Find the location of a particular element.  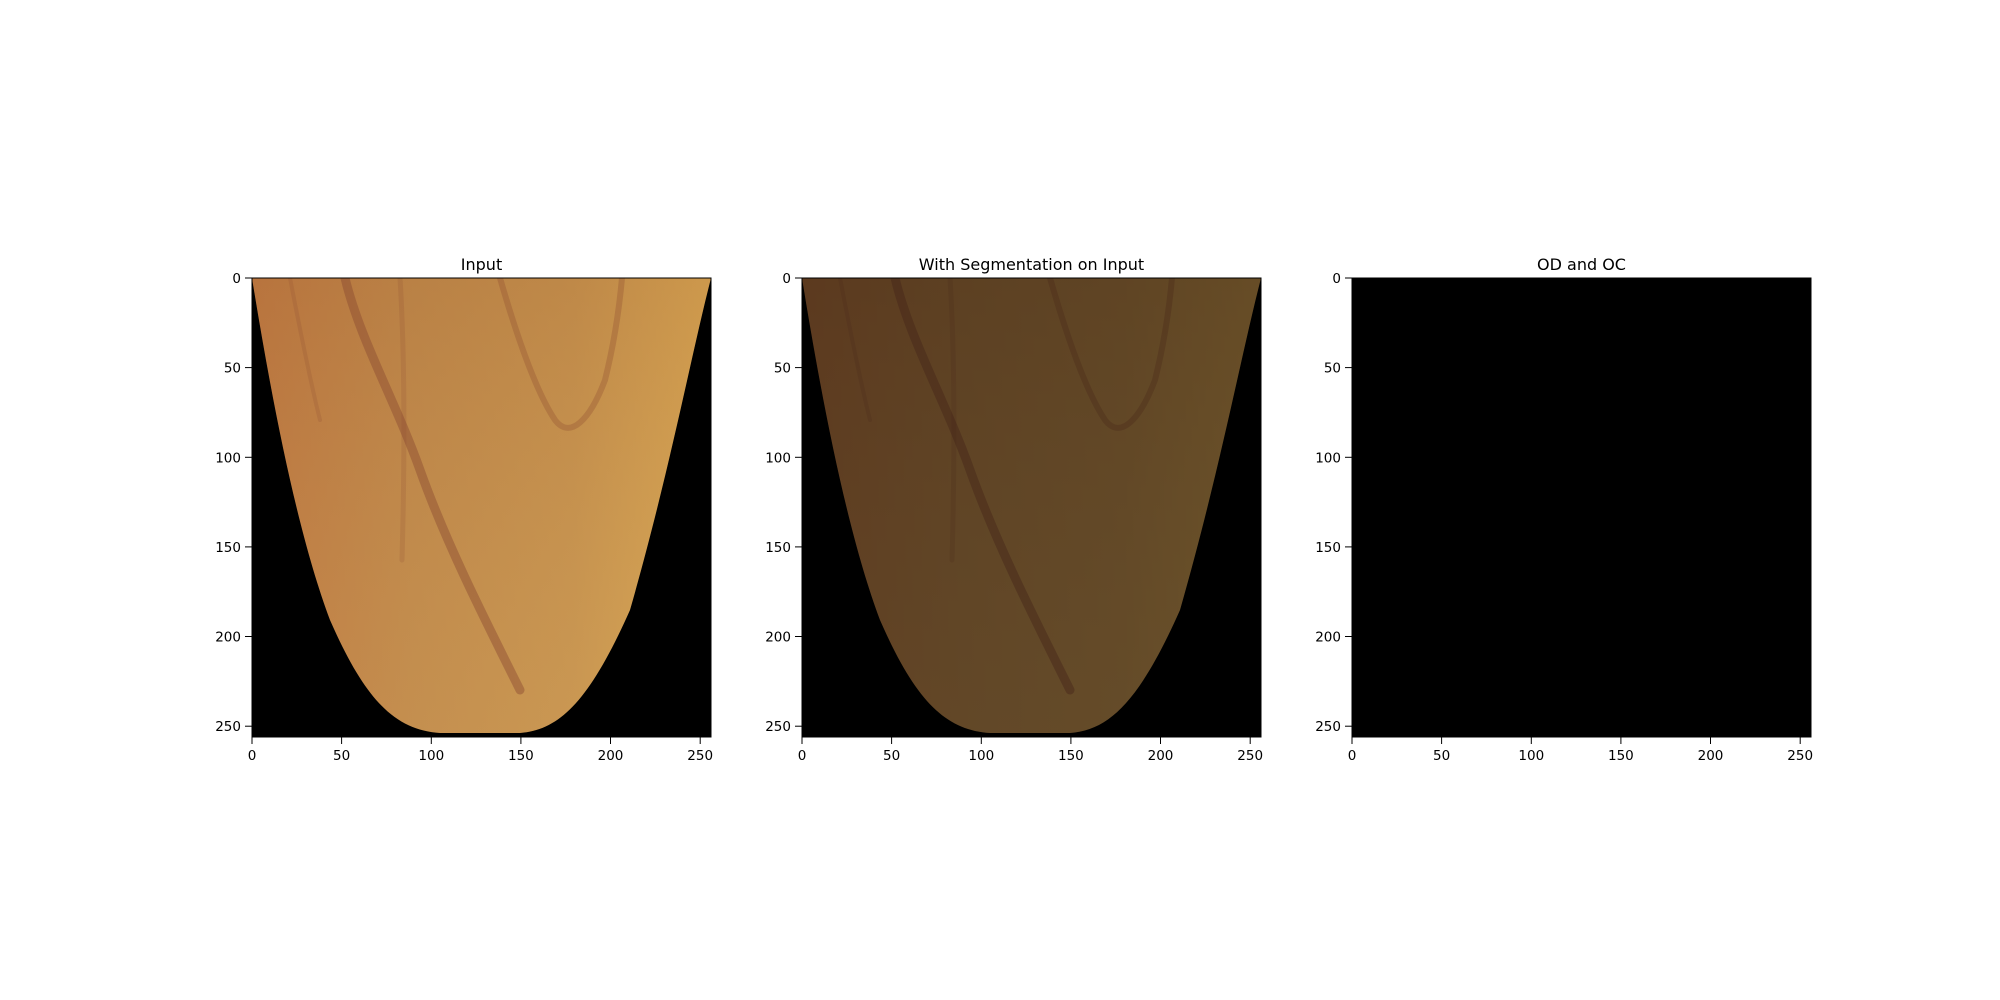

panel-title: With Segmentation on Input is located at coordinates (1031, 264).